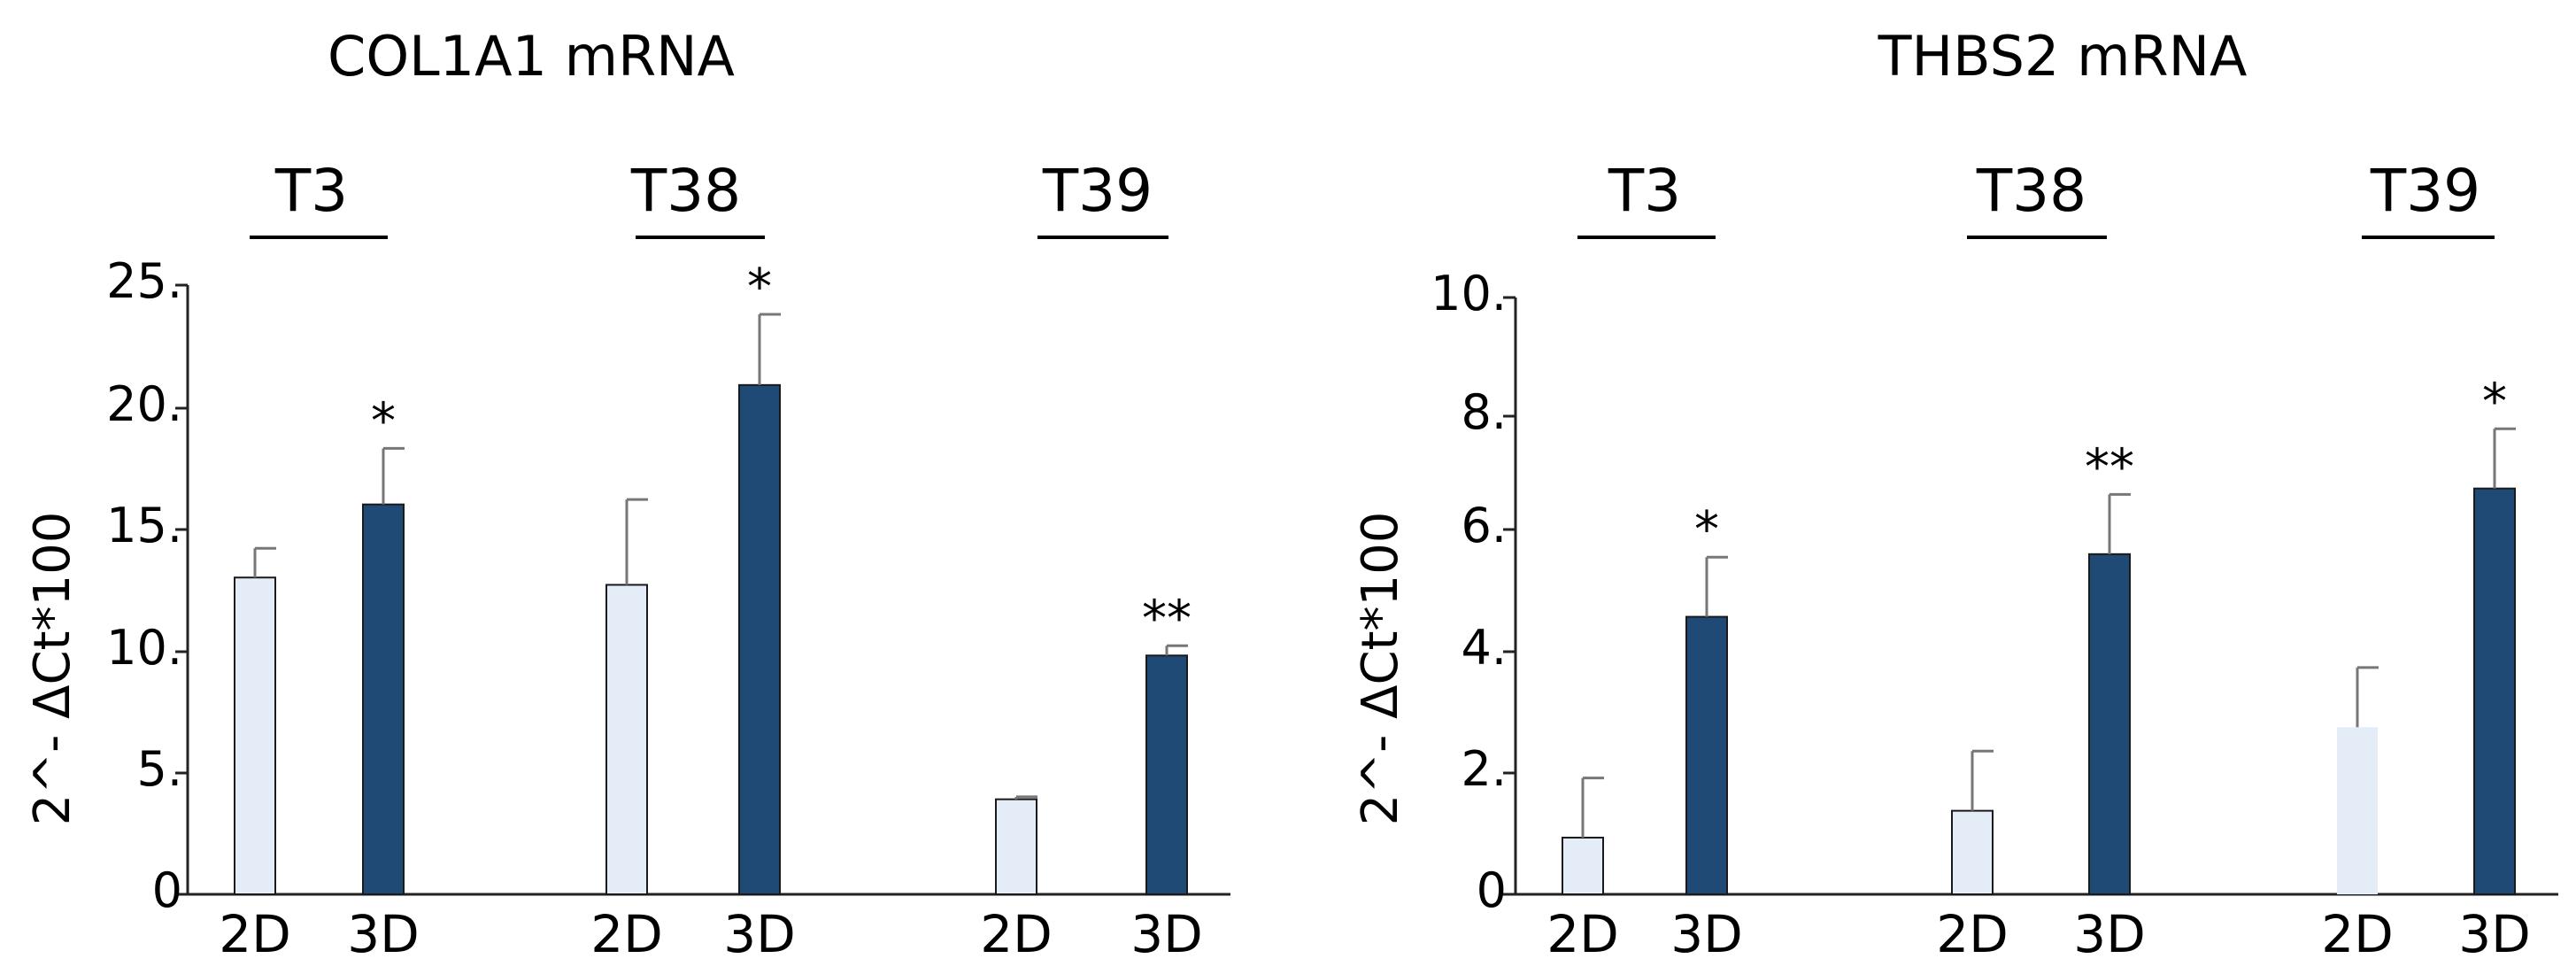  What do you see at coordinates (159, 769) in the screenshot?
I see `y-tick-label: 5.` at bounding box center [159, 769].